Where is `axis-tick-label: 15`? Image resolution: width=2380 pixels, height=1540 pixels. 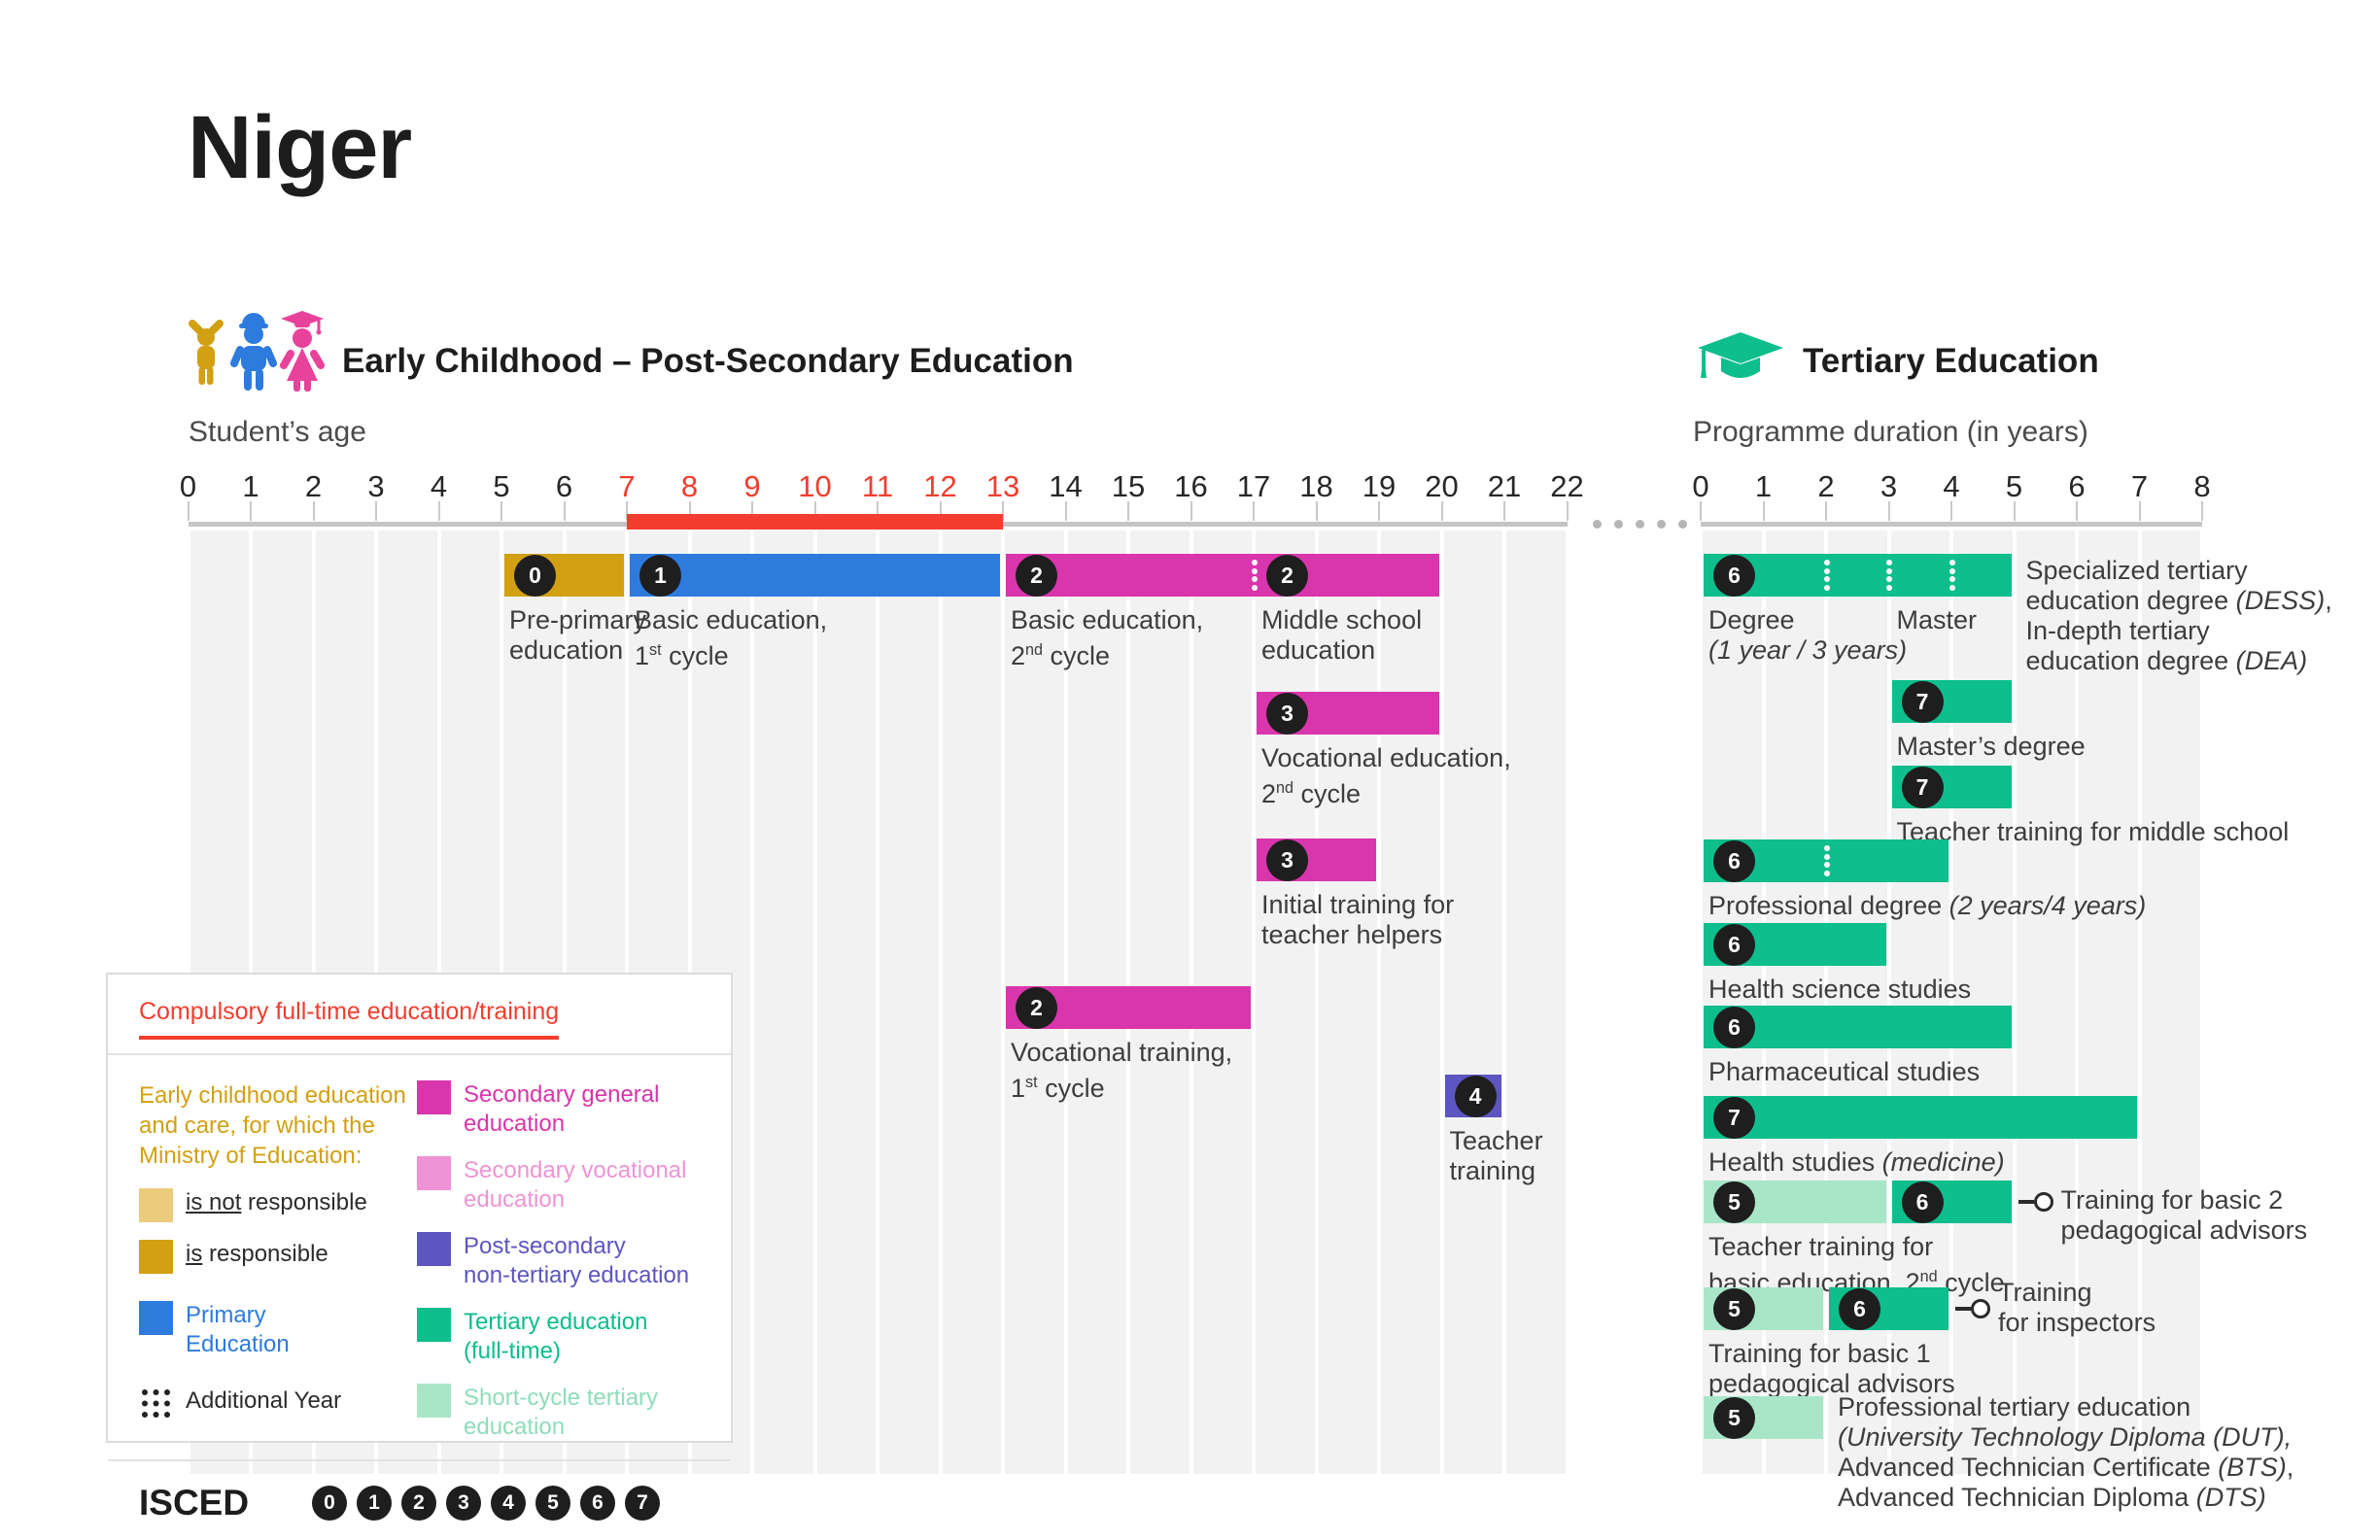
axis-tick-label: 15 is located at coordinates (1128, 486).